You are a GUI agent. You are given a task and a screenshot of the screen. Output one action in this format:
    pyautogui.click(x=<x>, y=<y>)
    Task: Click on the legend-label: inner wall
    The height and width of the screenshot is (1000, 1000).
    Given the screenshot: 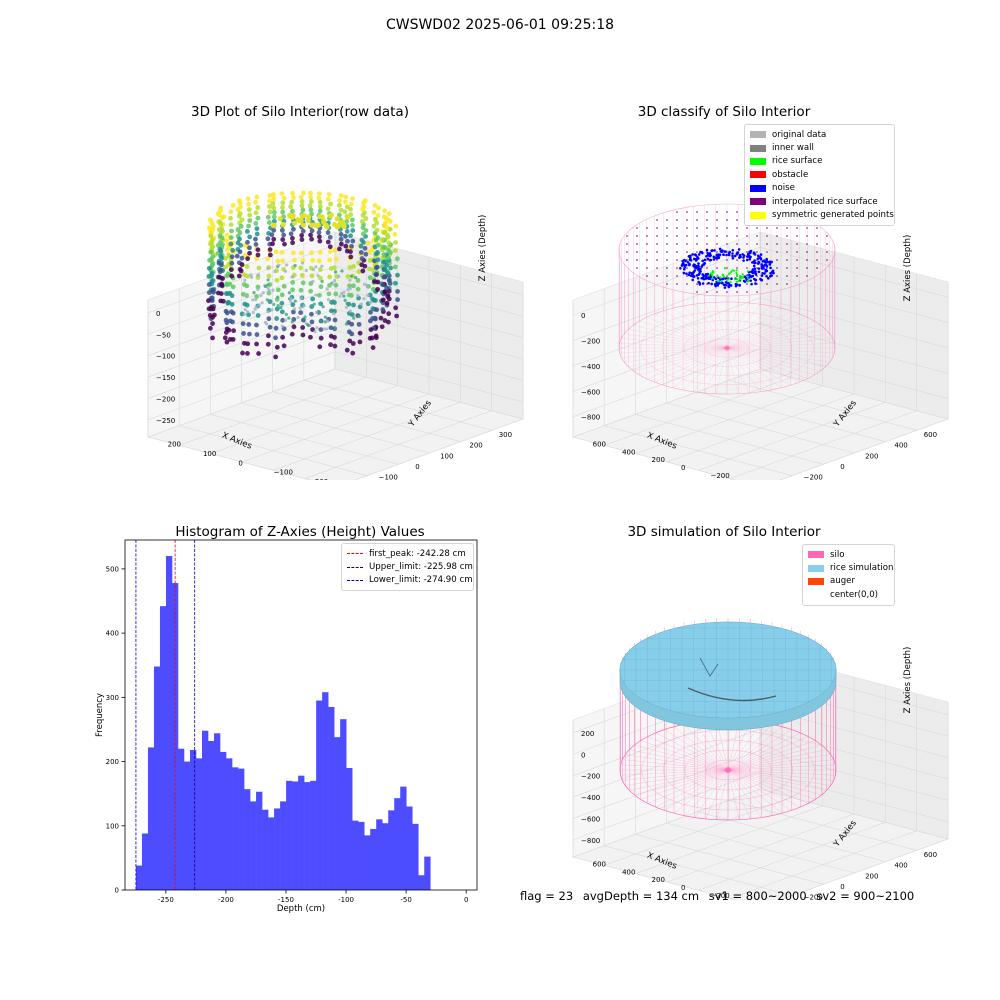 What is the action you would take?
    pyautogui.click(x=793, y=148)
    